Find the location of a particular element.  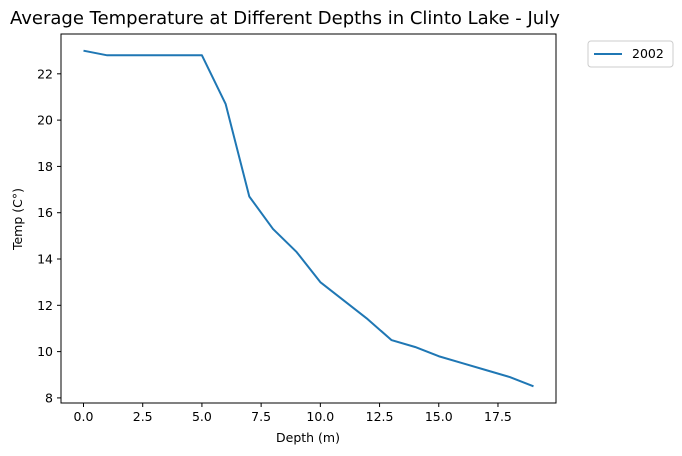

x-tick-label: 2.5 is located at coordinates (143, 416).